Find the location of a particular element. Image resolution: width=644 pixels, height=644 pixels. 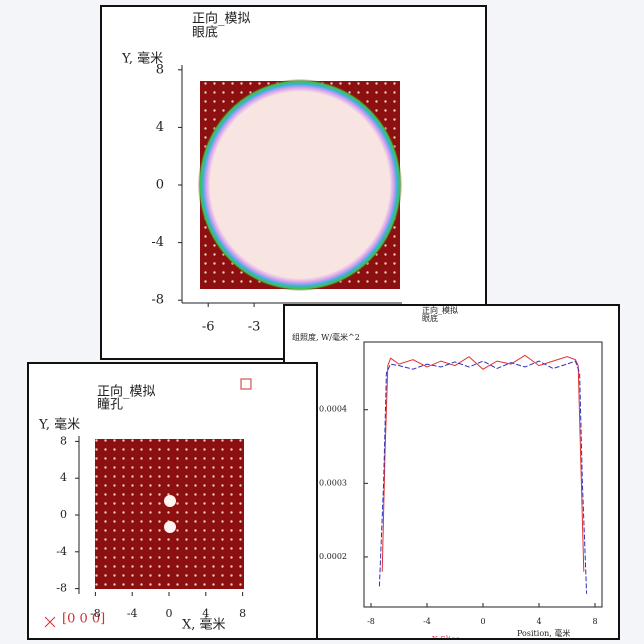

x-tick-label: -3 is located at coordinates (254, 327).